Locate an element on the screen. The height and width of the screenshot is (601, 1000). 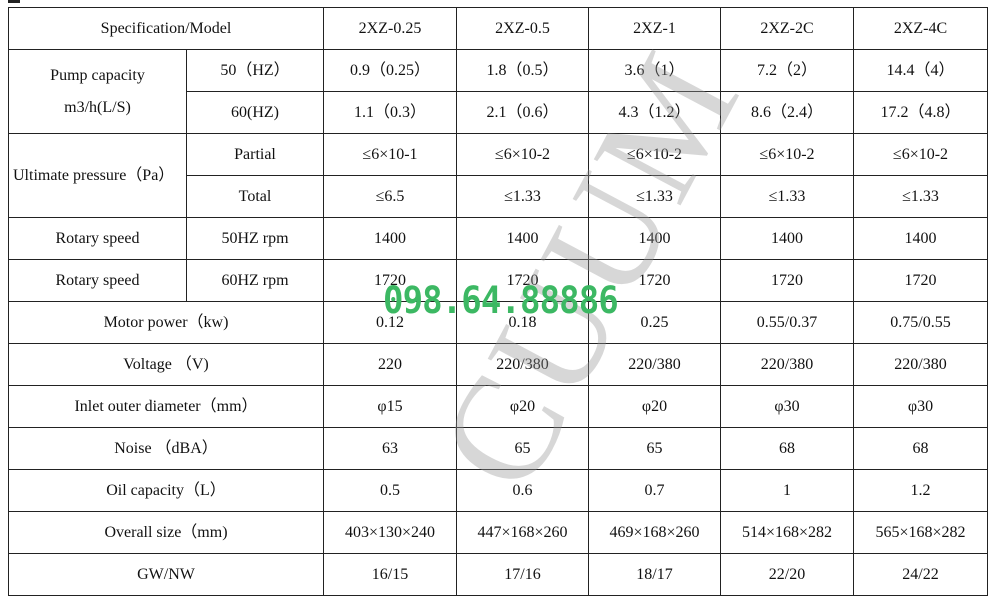
phone-number-overlay: 098.64.88886 is located at coordinates (501, 300).